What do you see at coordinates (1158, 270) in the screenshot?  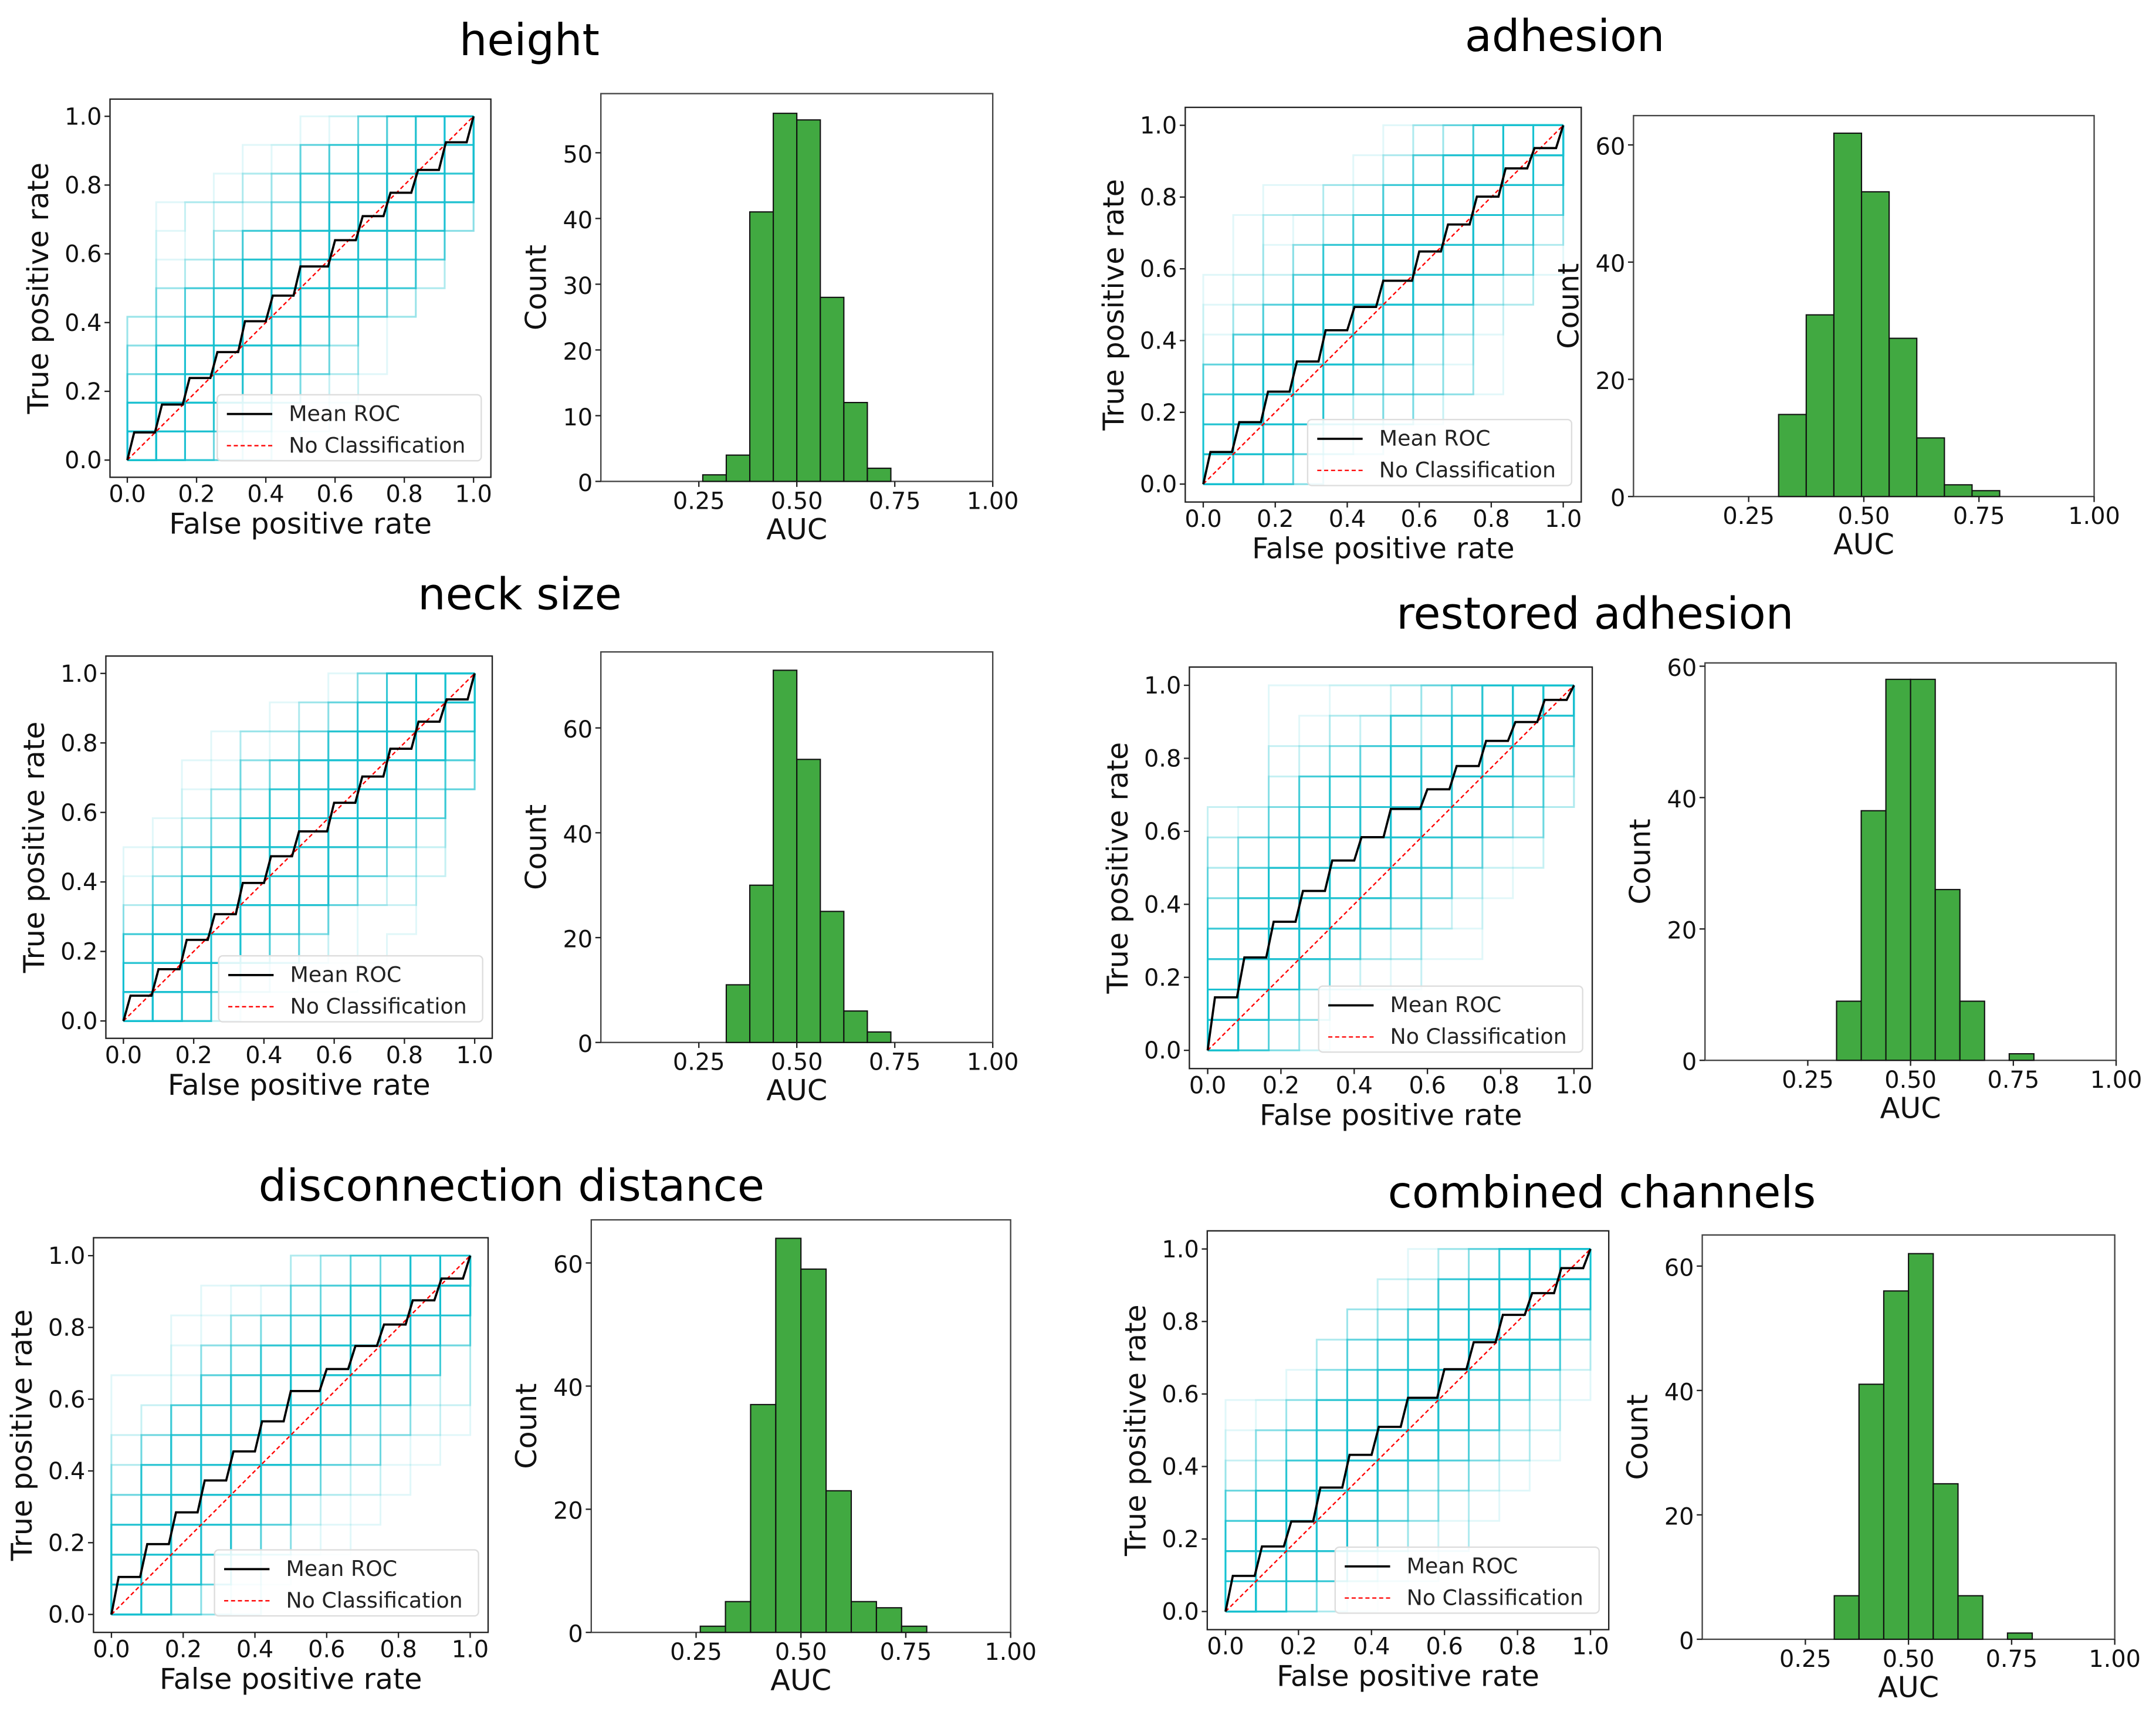 I see `y-tick-label: 0.6` at bounding box center [1158, 270].